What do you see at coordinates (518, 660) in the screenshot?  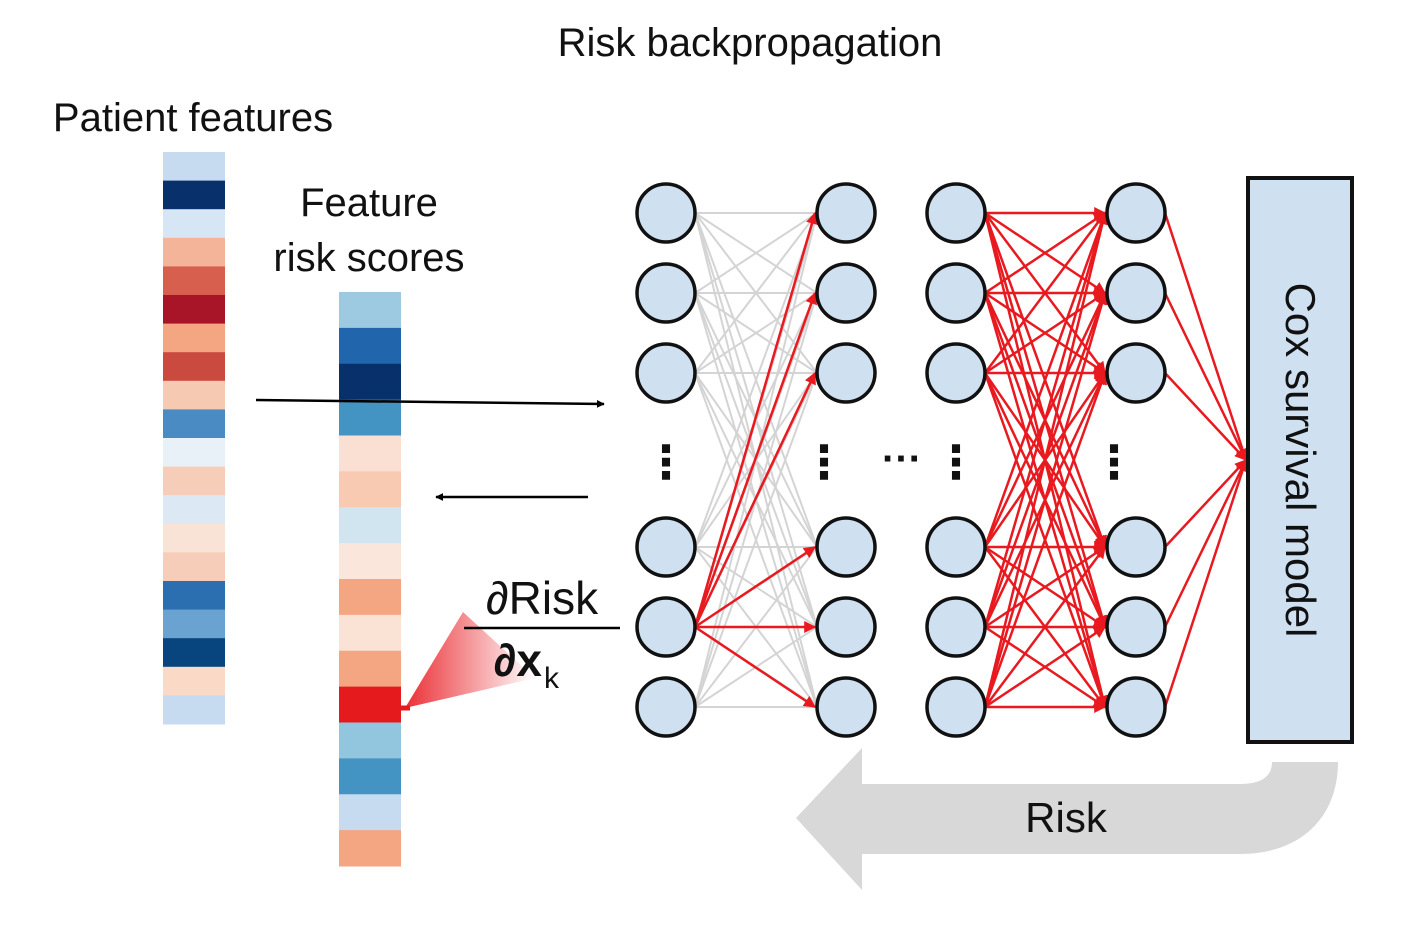 I see `gradient-denominator: ∂x` at bounding box center [518, 660].